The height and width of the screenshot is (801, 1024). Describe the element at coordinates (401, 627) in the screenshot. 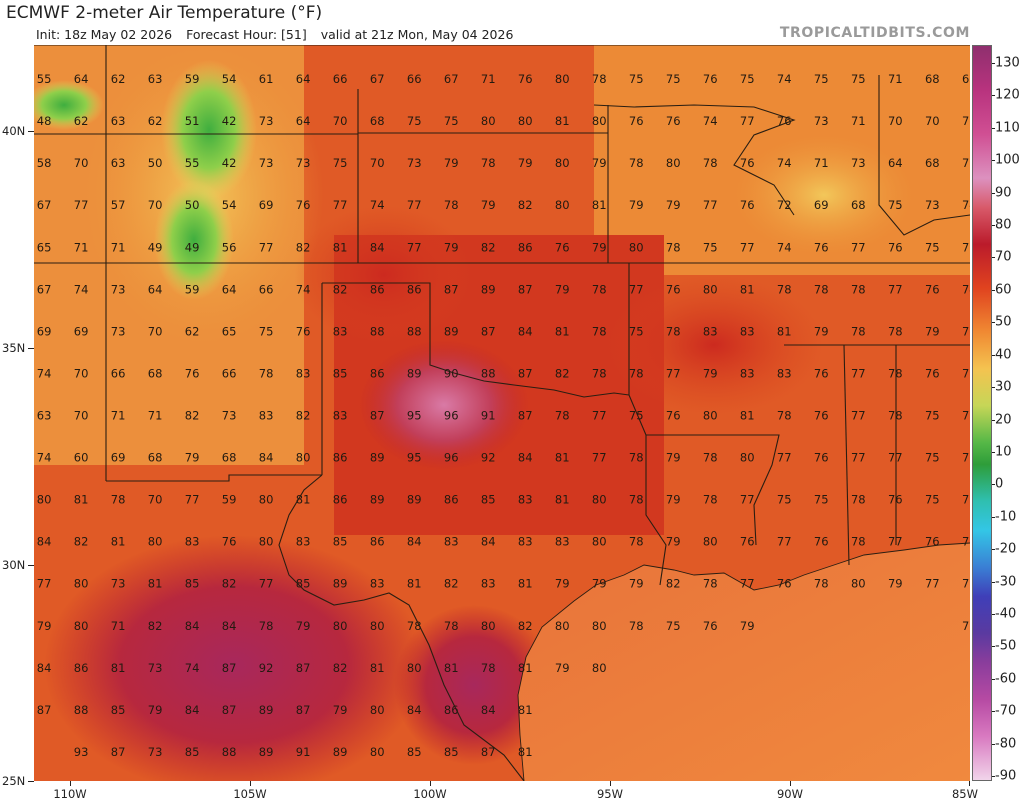

I see `rio-grande-border` at that location.